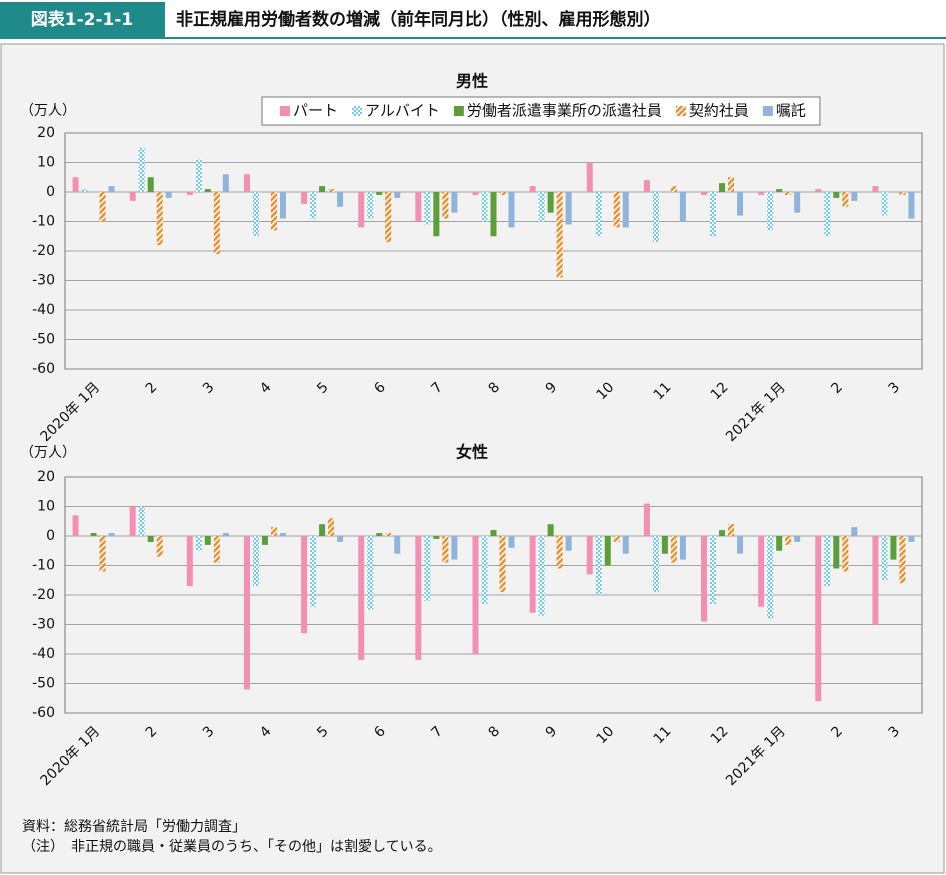 This screenshot has width=946, height=875. What do you see at coordinates (43, 369) in the screenshot?
I see `y-tick-label: -60` at bounding box center [43, 369].